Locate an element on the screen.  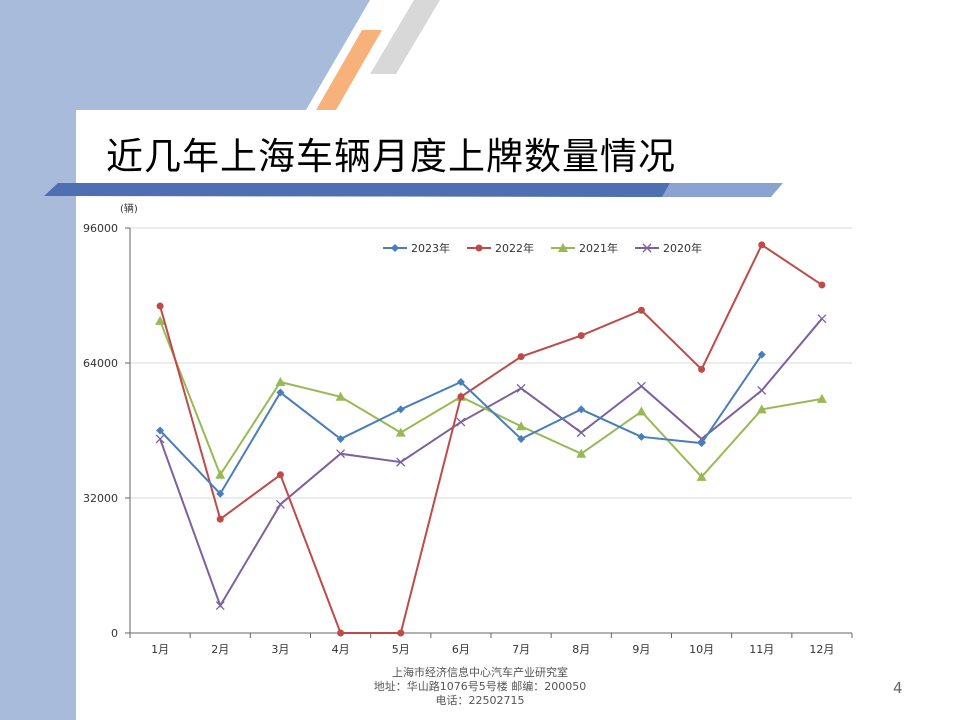
y-tick-label: 32000 is located at coordinates (100, 498).